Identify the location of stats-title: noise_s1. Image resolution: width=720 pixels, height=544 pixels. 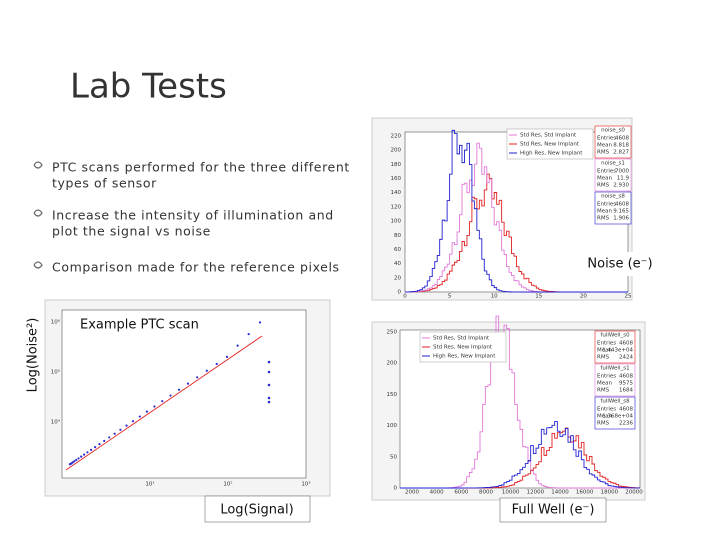
(613, 164).